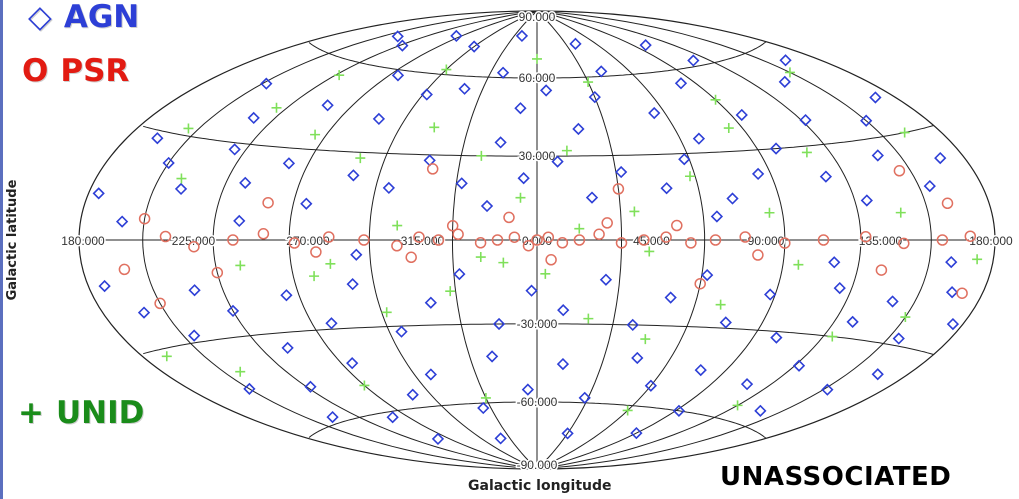 The width and height of the screenshot is (1019, 499). What do you see at coordinates (537, 17) in the screenshot?
I see `y-tick-label: 90.000` at bounding box center [537, 17].